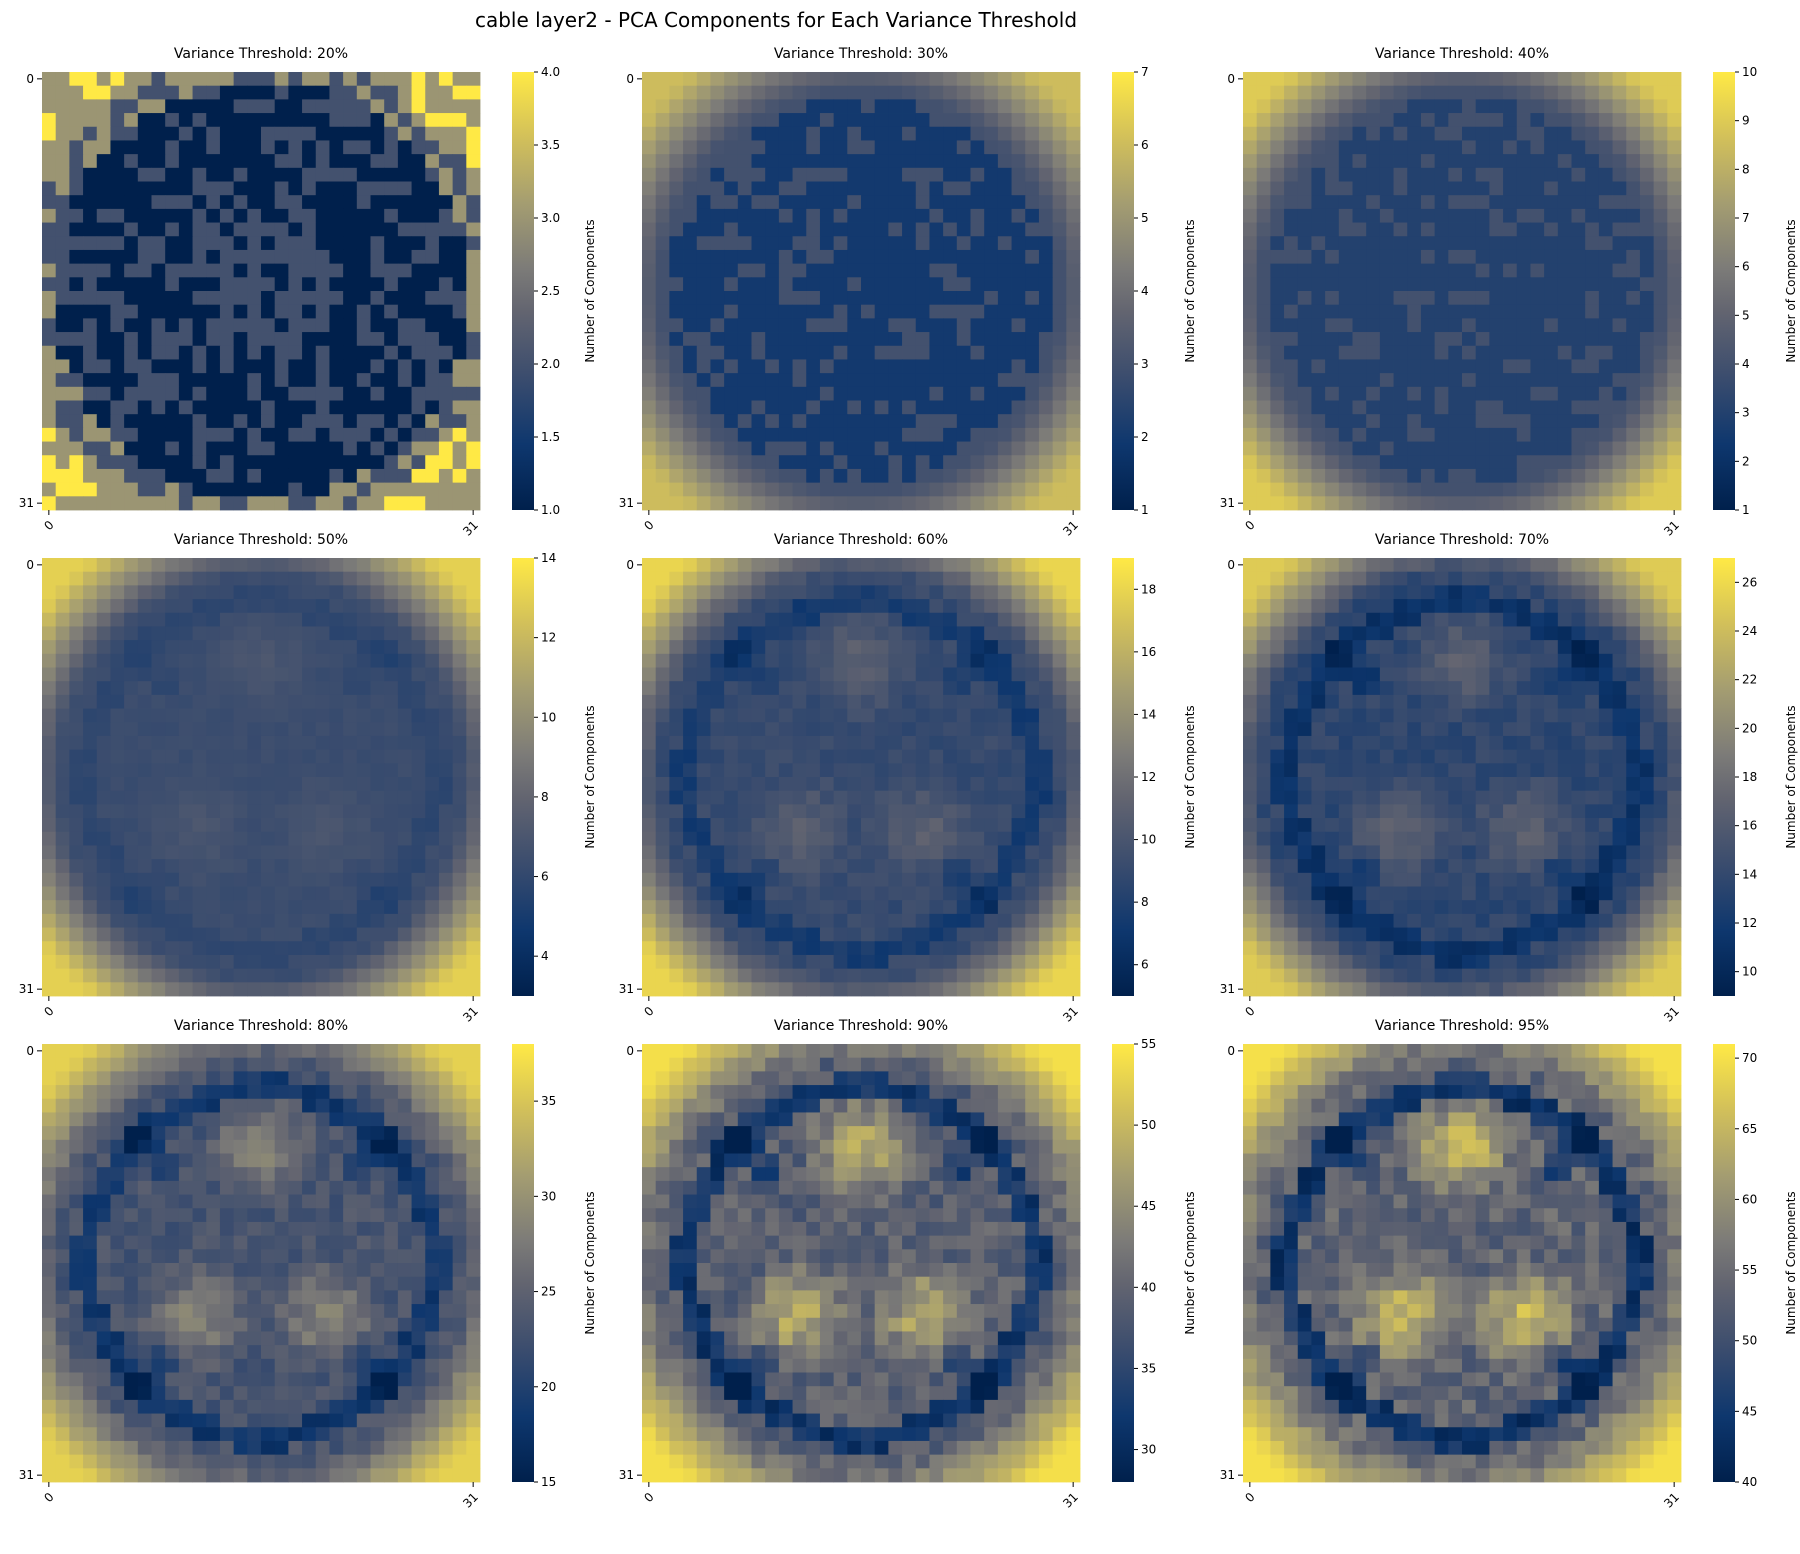 This screenshot has width=1800, height=1554. Describe the element at coordinates (550, 145) in the screenshot. I see `colorbar-tick-label: 3.5` at that location.